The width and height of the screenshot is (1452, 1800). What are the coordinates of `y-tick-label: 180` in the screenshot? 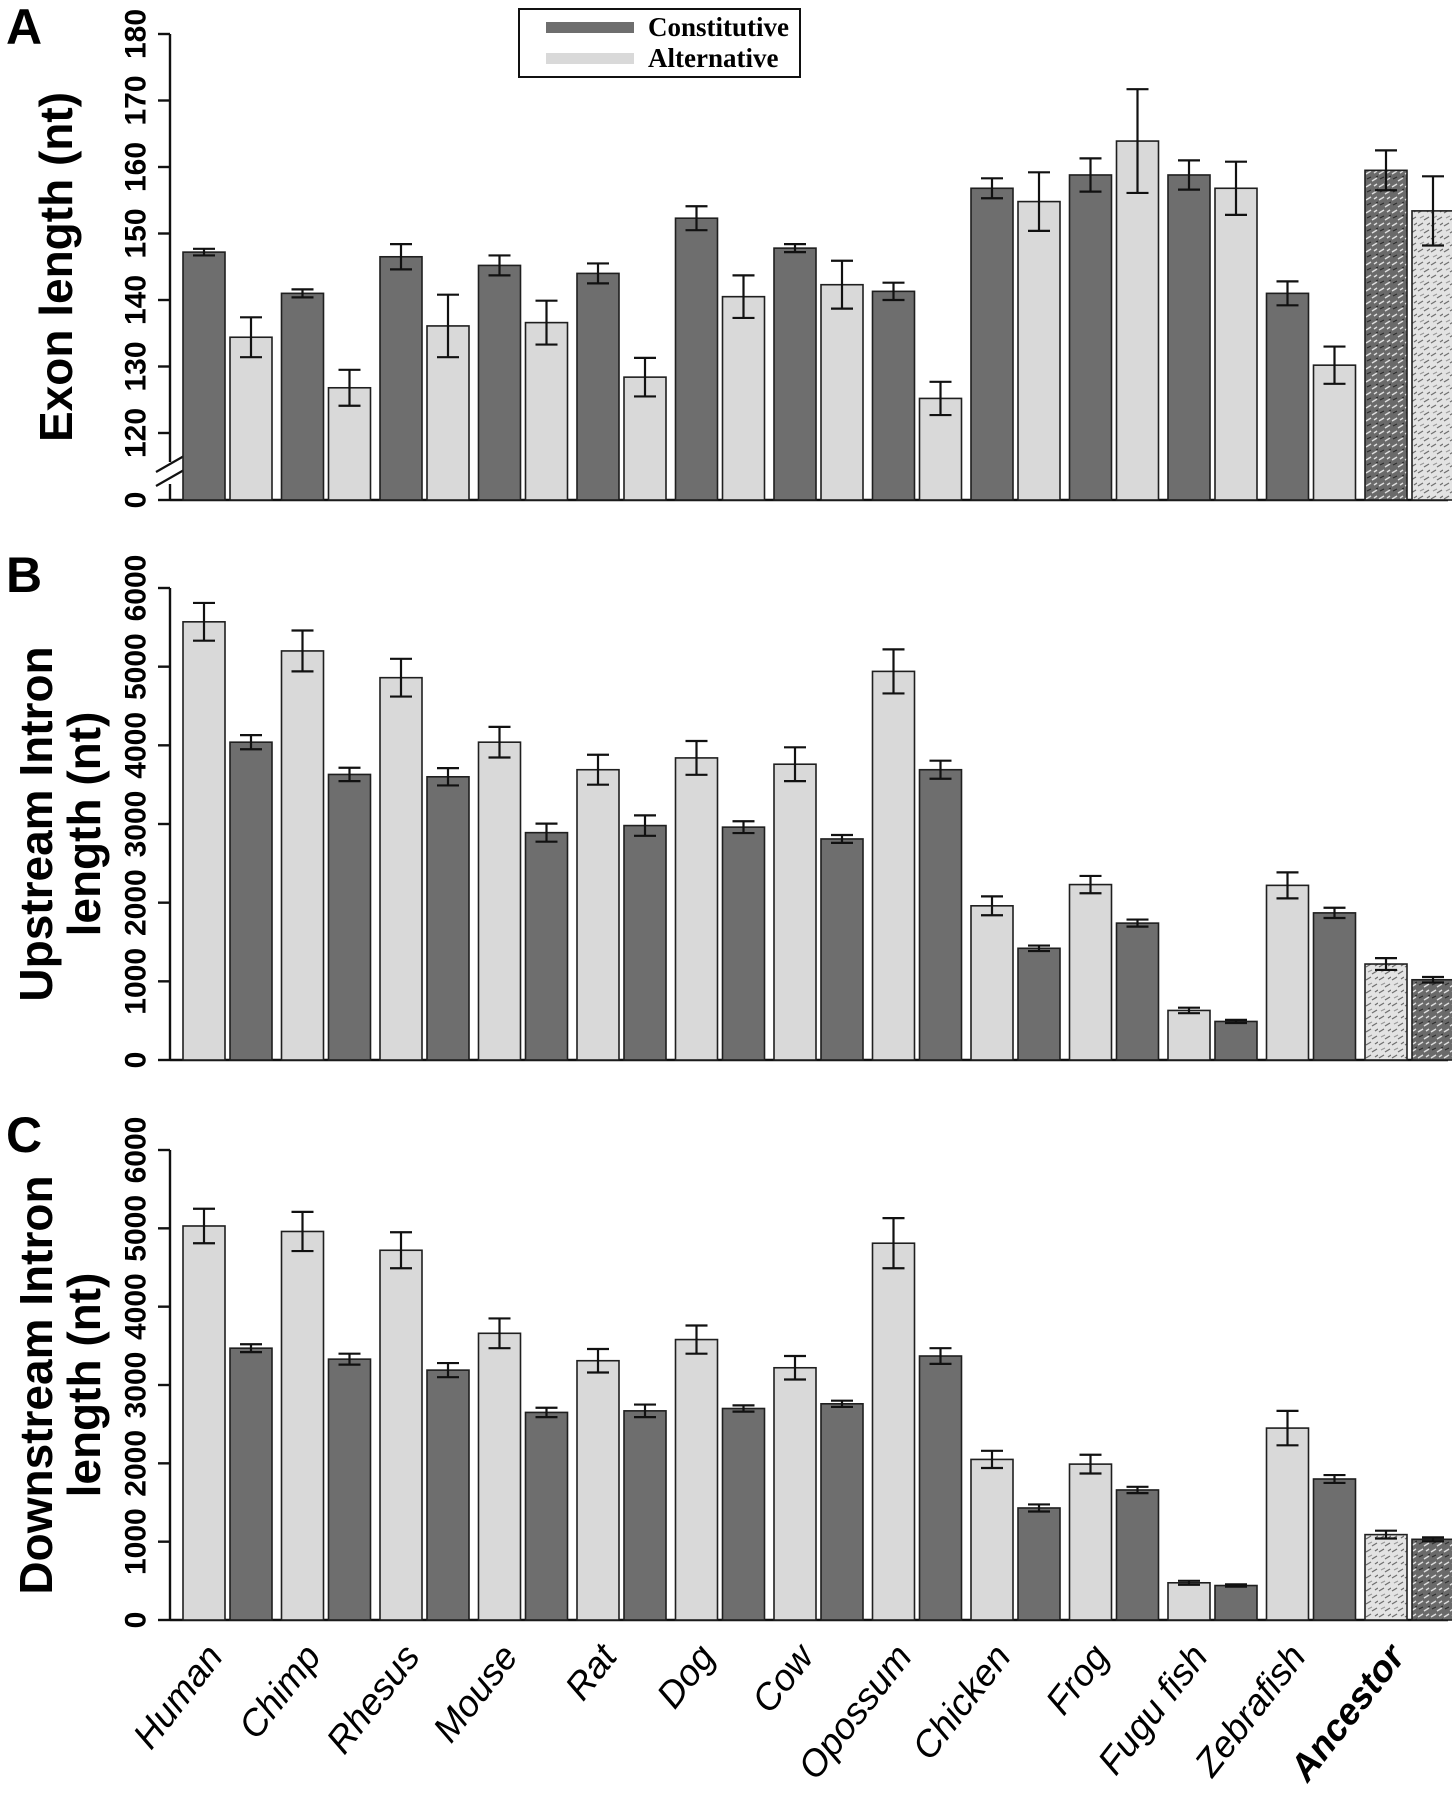 It's located at (136, 34).